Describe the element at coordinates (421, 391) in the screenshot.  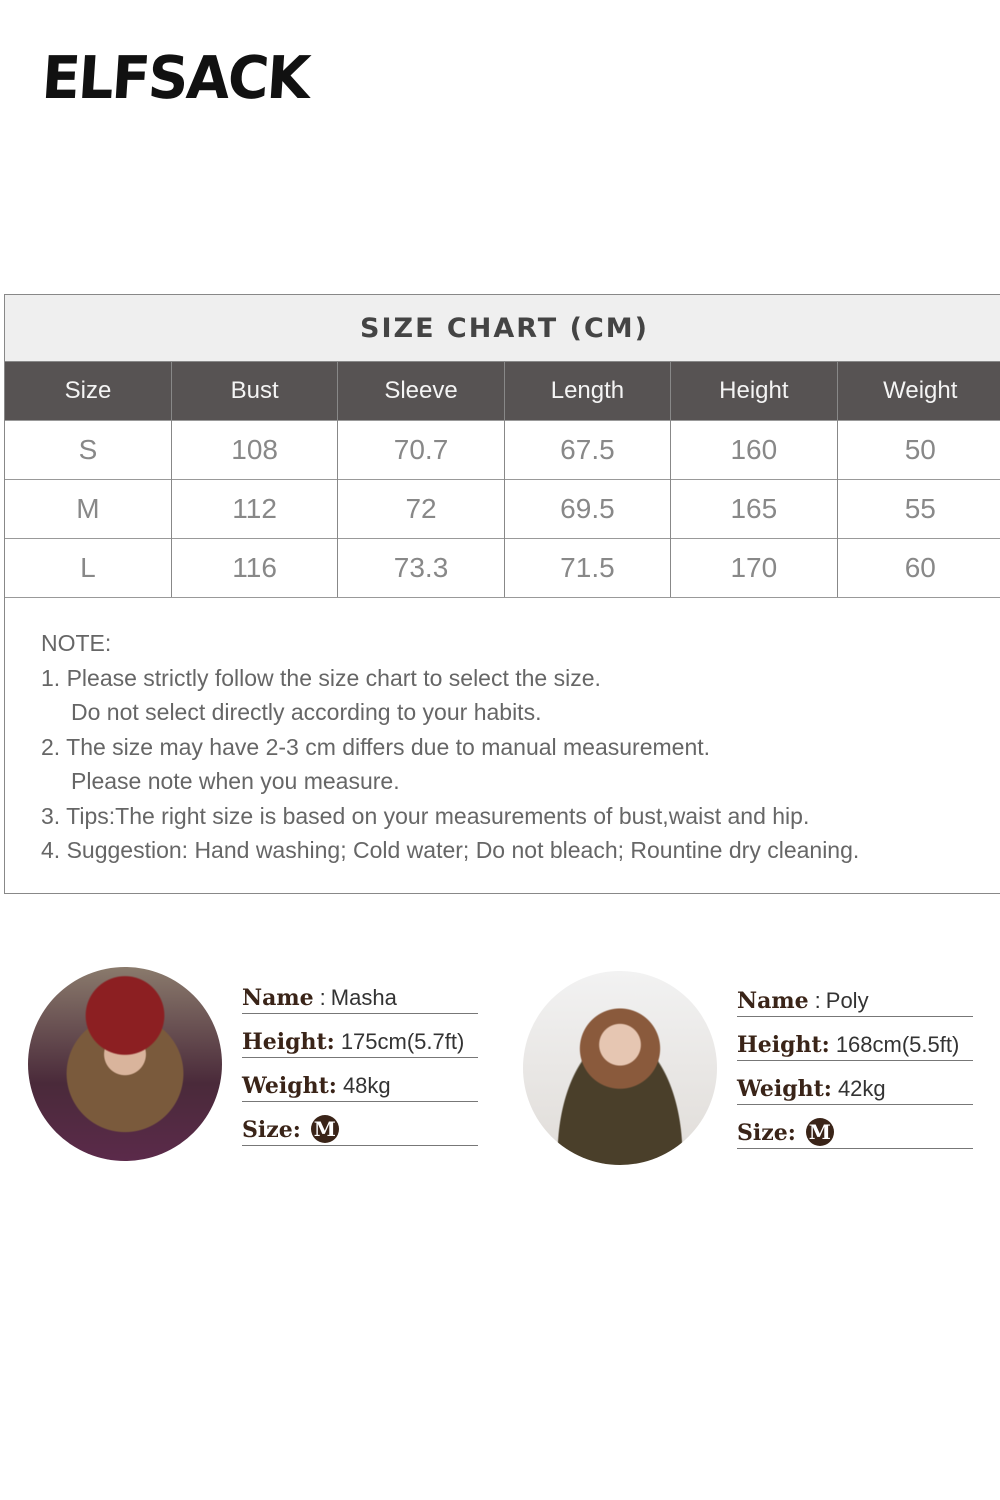
I see `column-header: Sleeve` at that location.